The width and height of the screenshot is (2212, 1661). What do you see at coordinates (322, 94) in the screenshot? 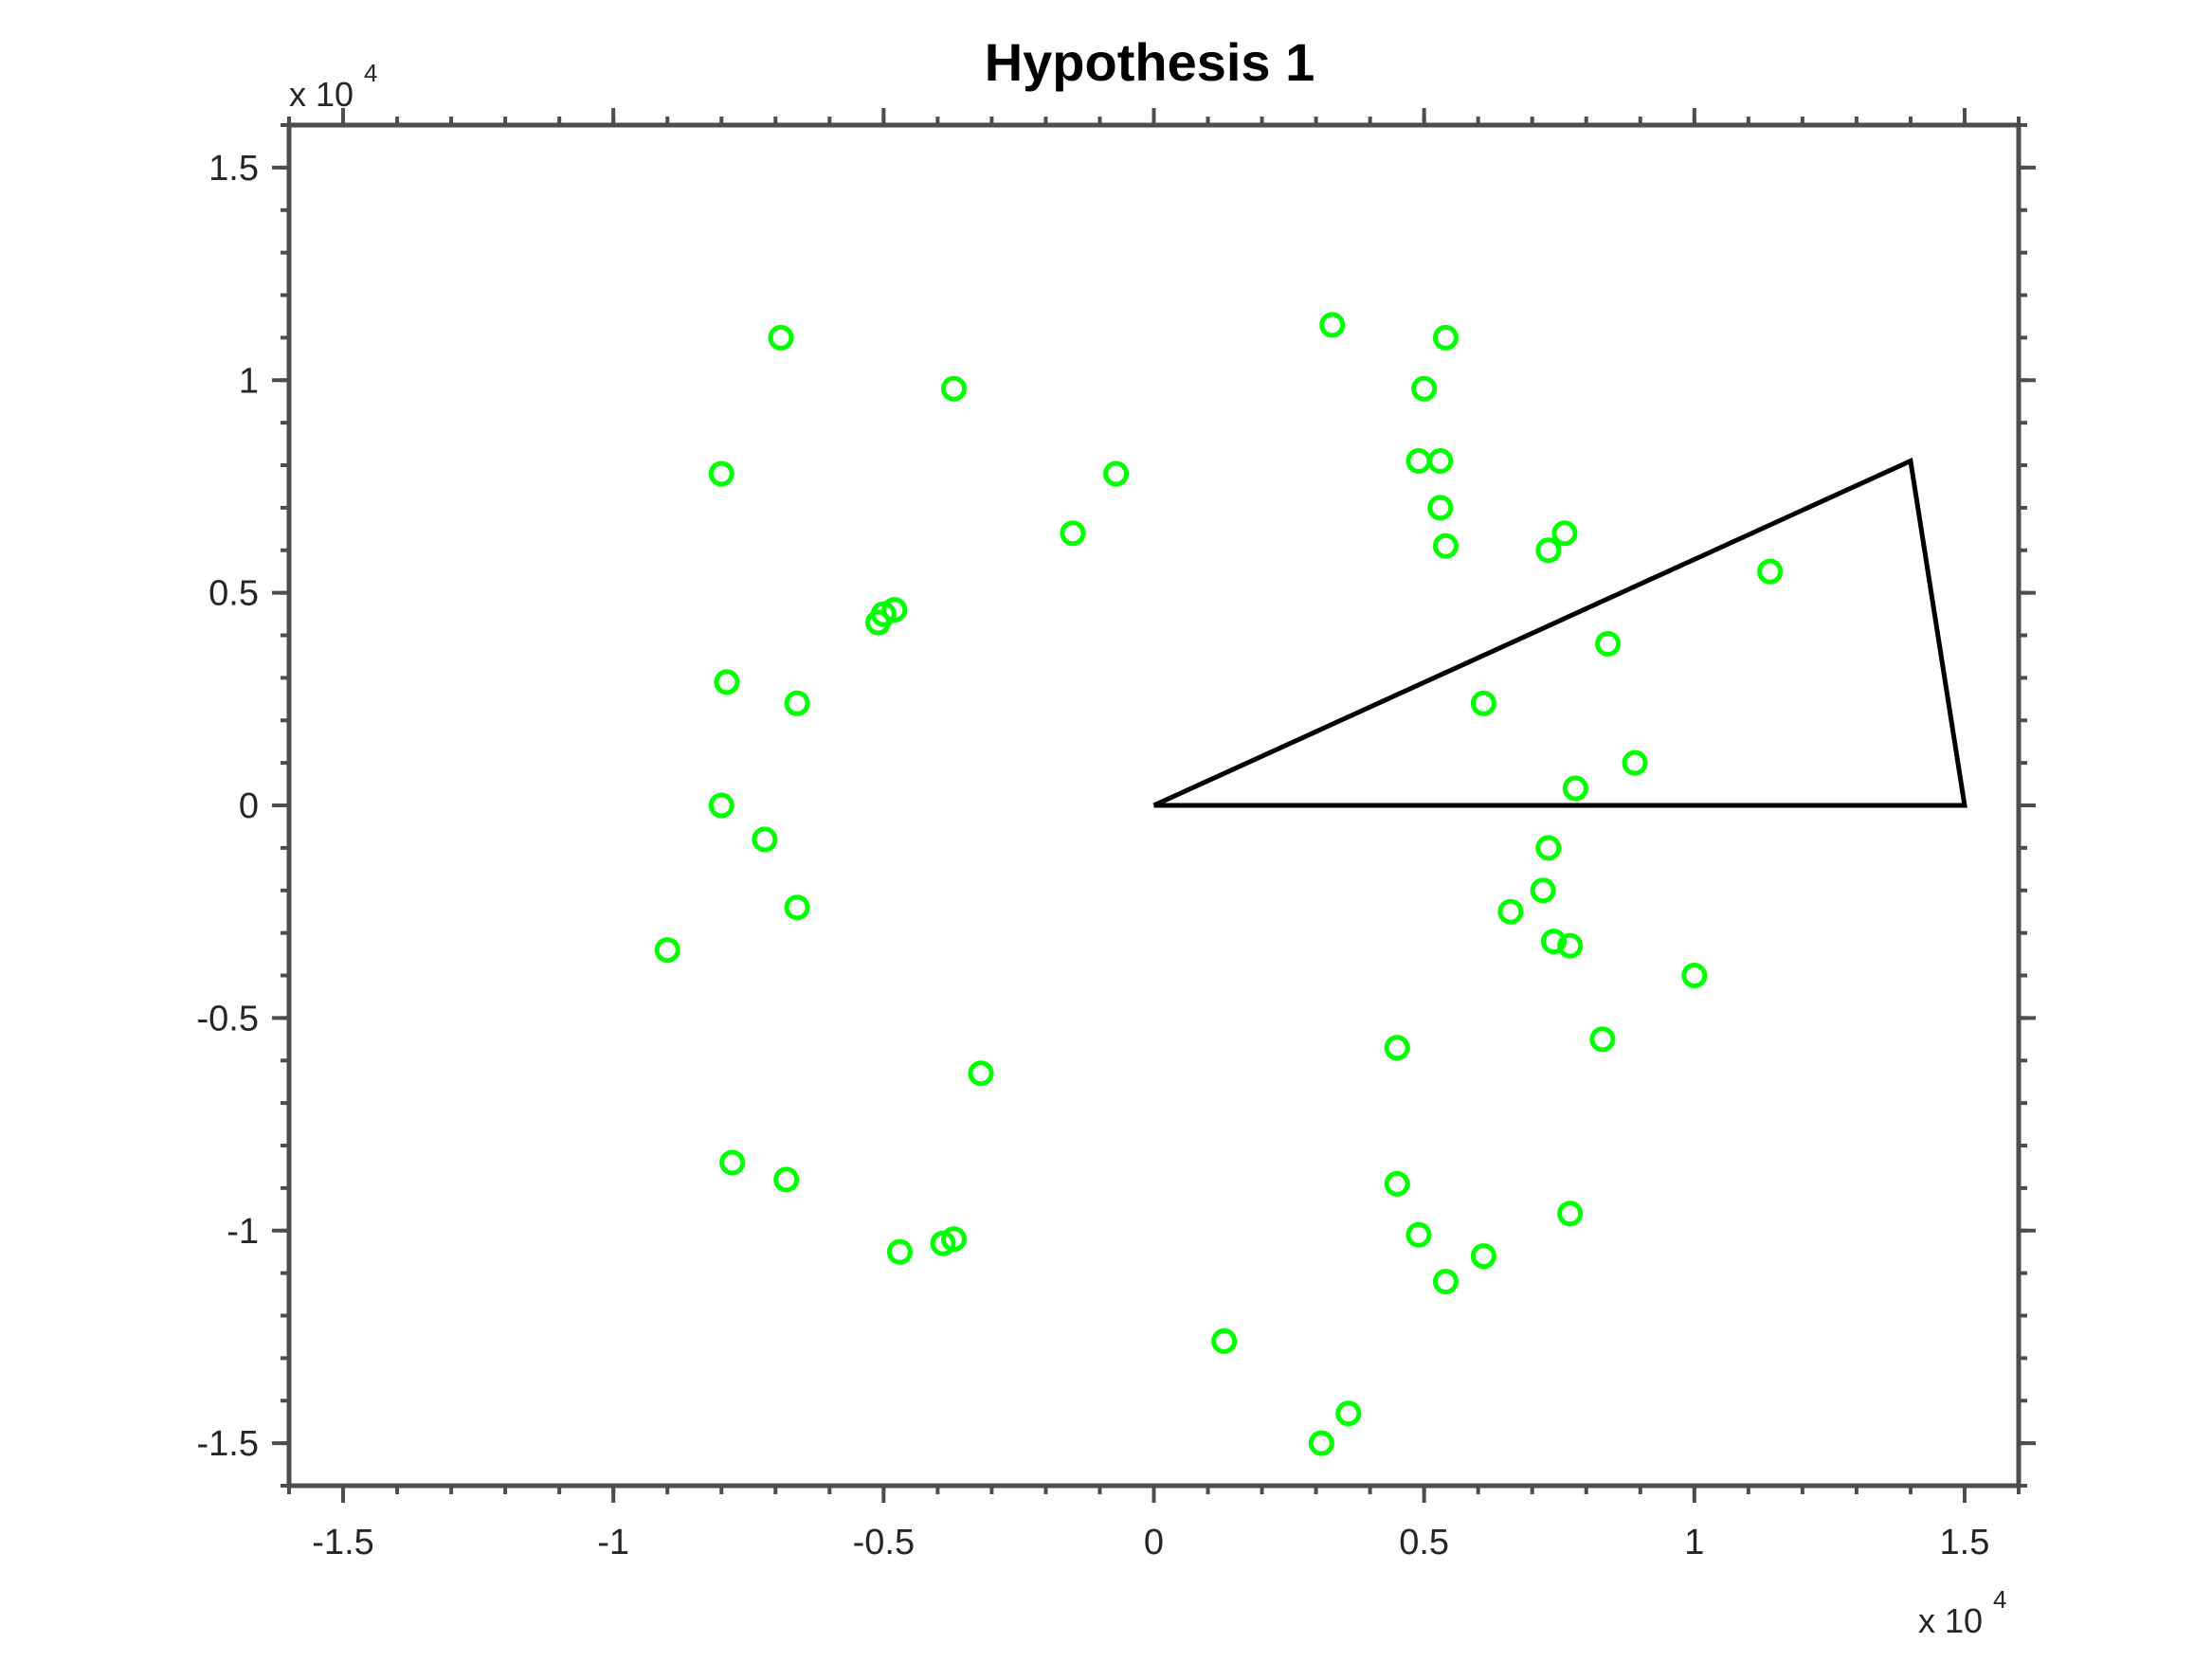
I see `y-exponent-label: x 10` at bounding box center [322, 94].